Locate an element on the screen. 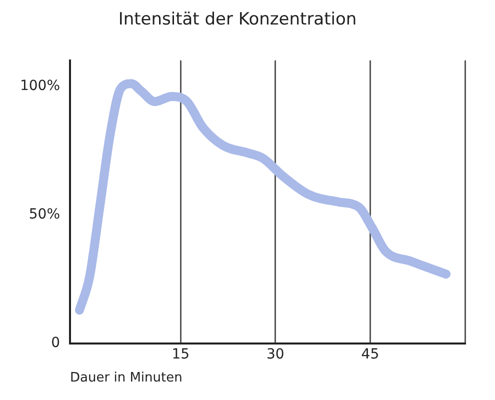 This screenshot has width=495, height=400. x-tick-label: 15 is located at coordinates (181, 354).